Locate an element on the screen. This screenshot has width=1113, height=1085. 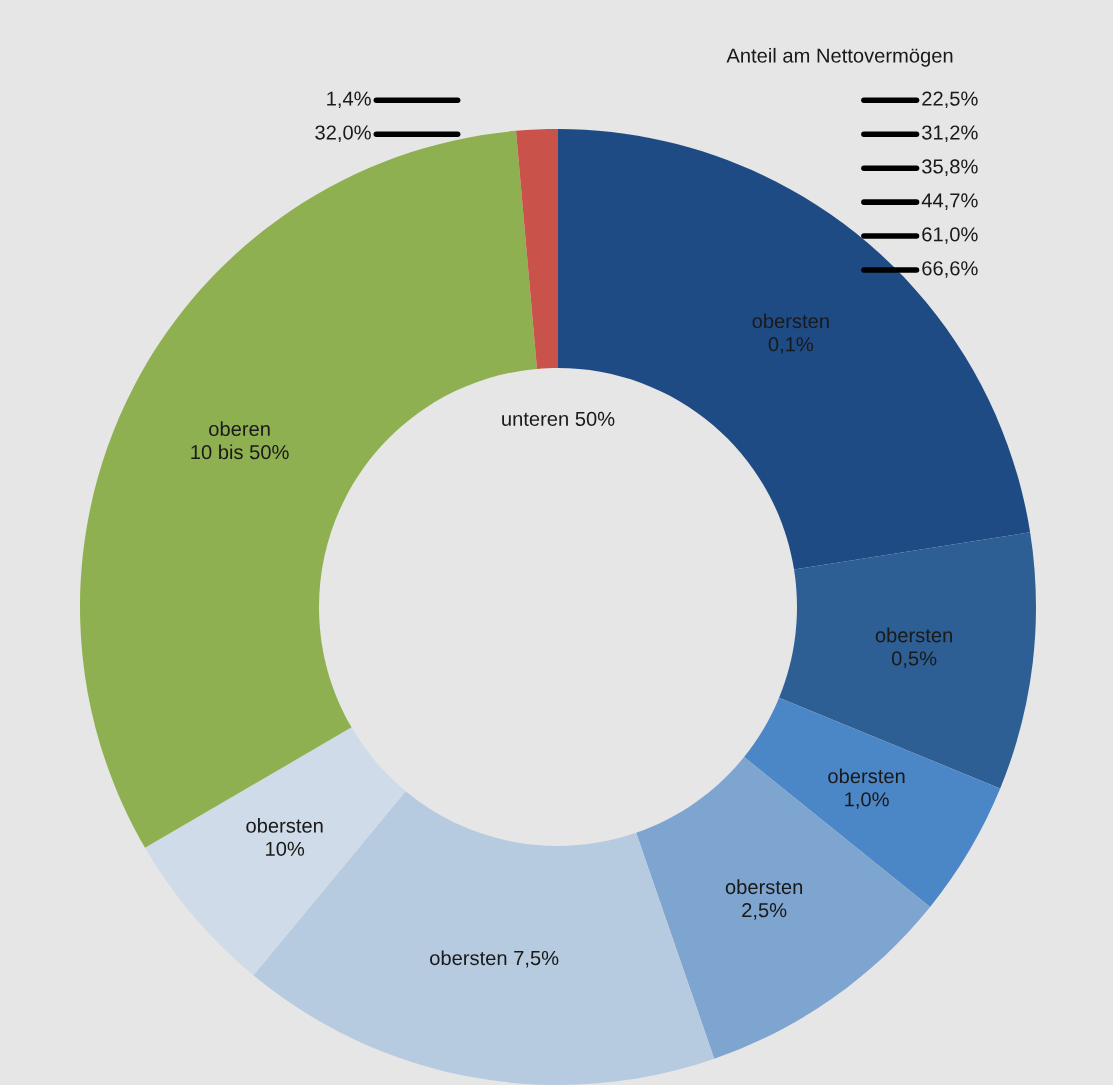
slice-label: obersten 7,5% is located at coordinates (494, 959).